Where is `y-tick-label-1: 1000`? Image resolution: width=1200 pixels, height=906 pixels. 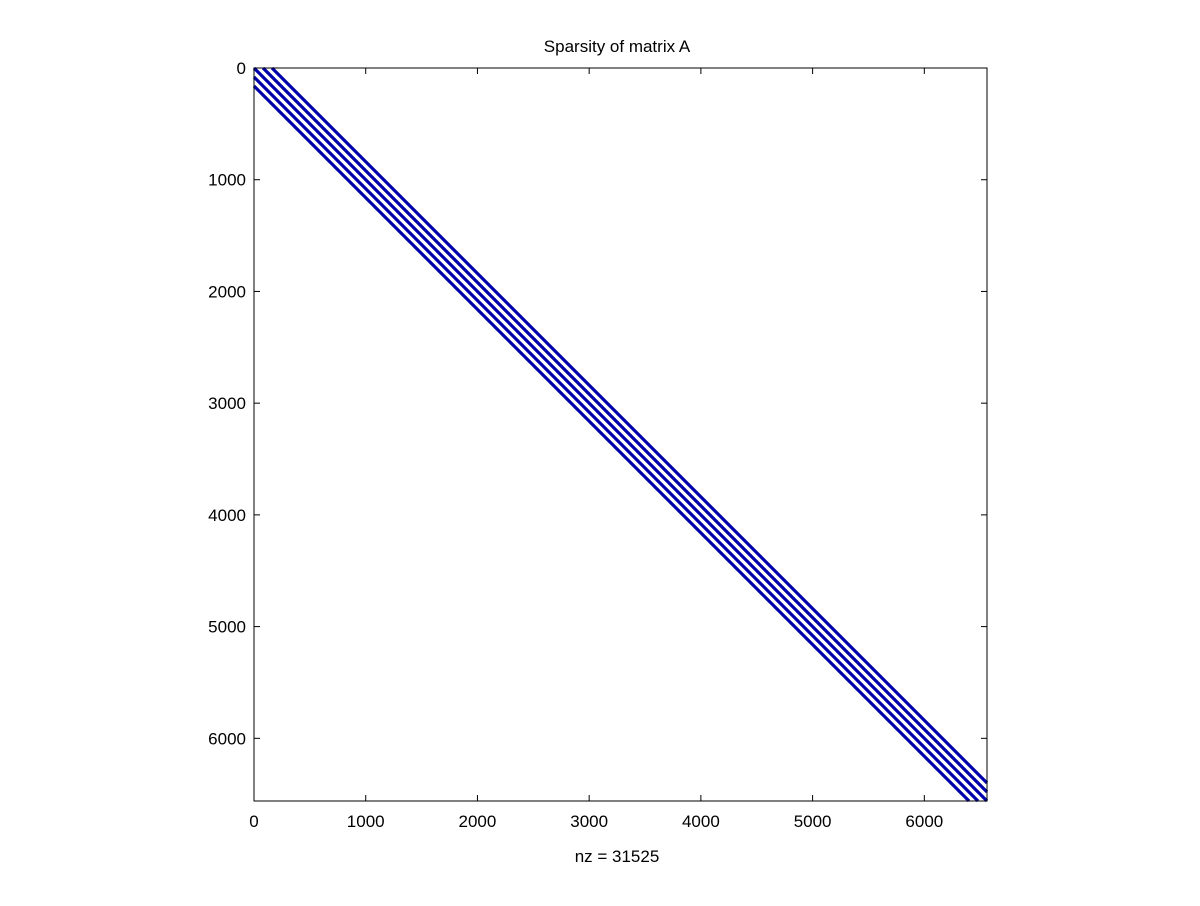 y-tick-label-1: 1000 is located at coordinates (227, 180).